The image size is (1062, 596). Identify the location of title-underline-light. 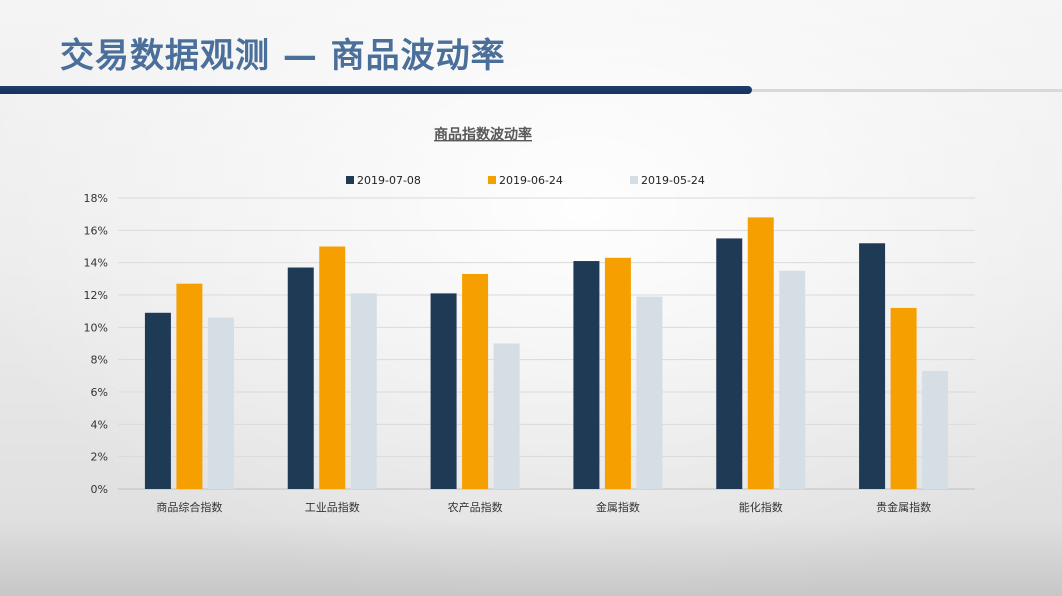
(907, 90).